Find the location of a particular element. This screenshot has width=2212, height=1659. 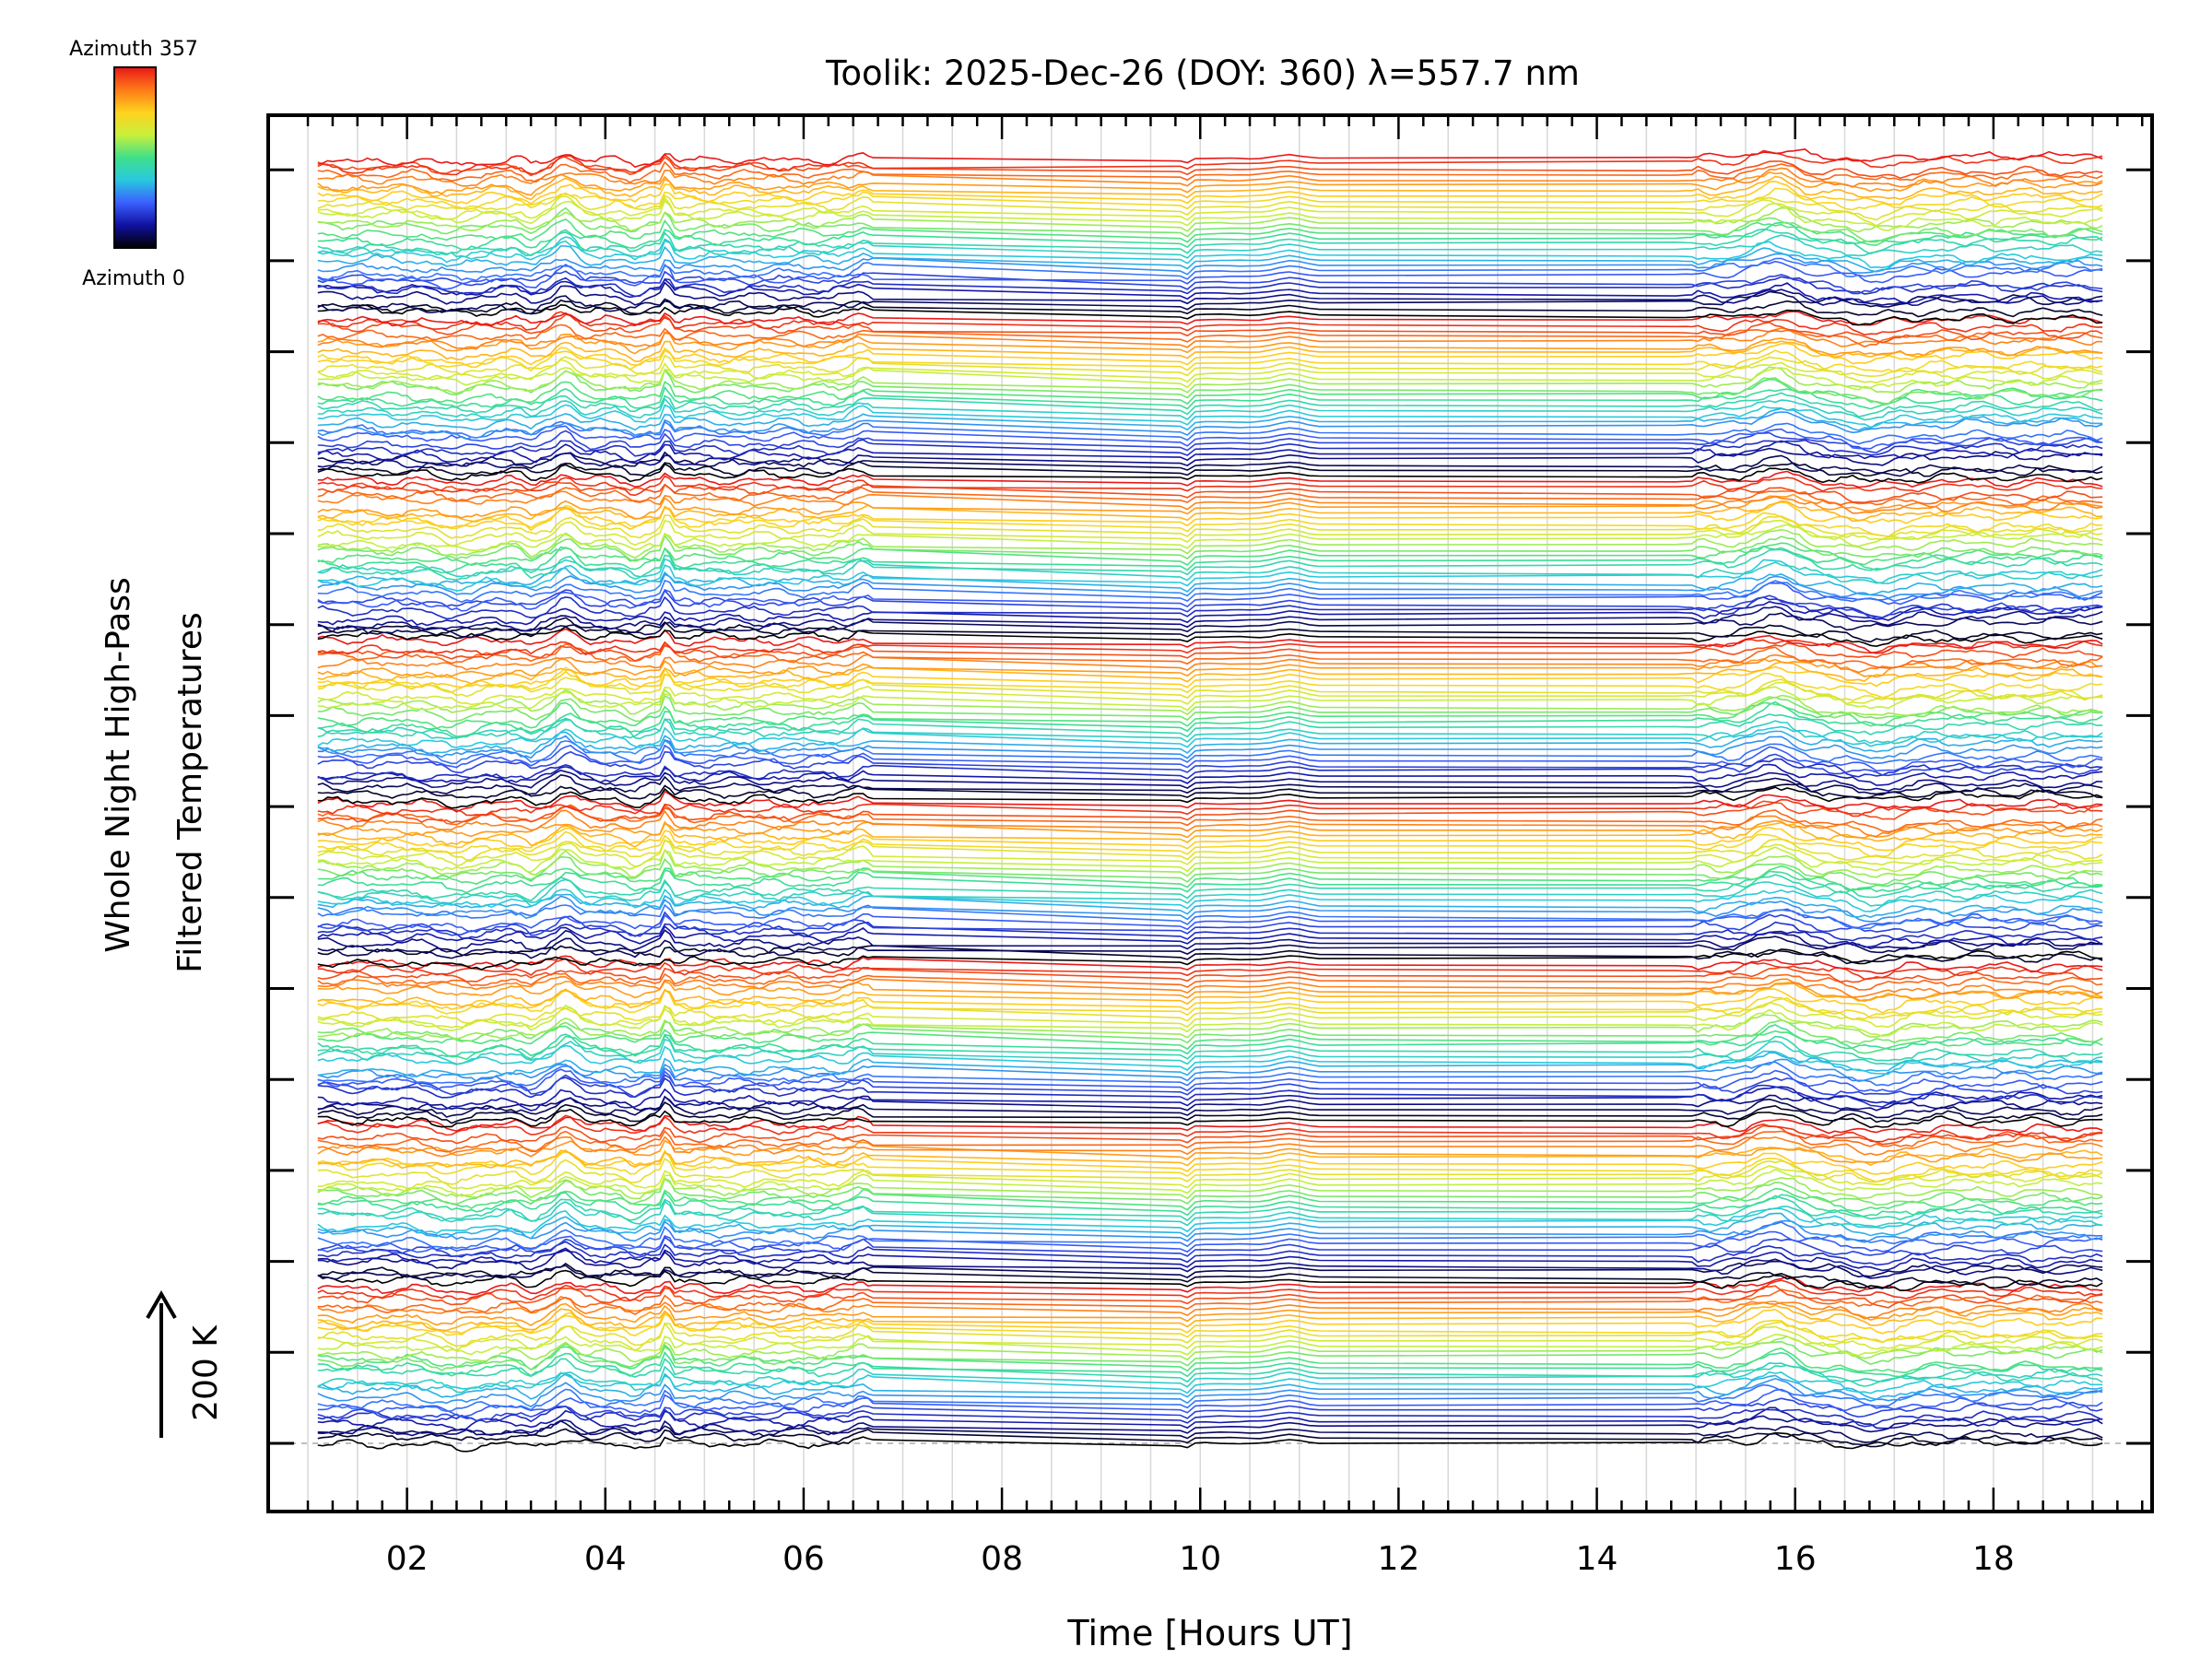

colorbar-top-label: Azimuth 357 is located at coordinates (133, 49).